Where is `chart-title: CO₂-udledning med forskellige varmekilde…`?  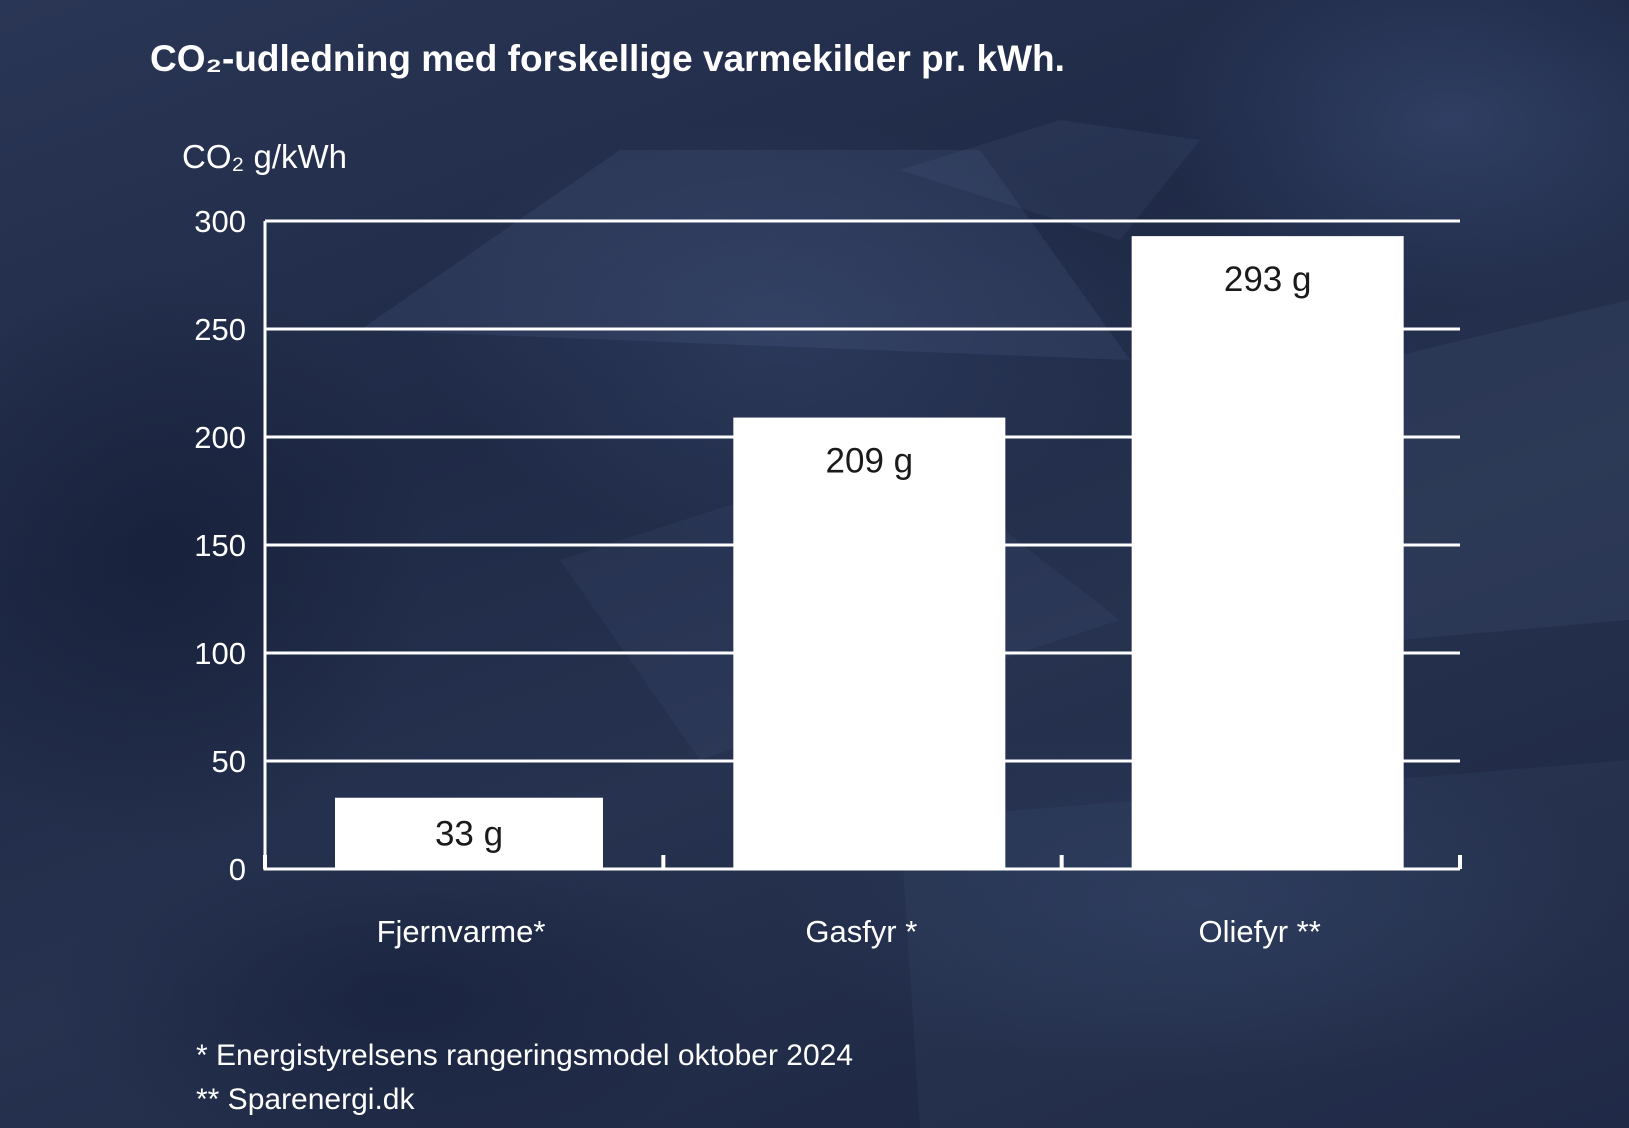 chart-title: CO₂-udledning med forskellige varmekilde… is located at coordinates (607, 58).